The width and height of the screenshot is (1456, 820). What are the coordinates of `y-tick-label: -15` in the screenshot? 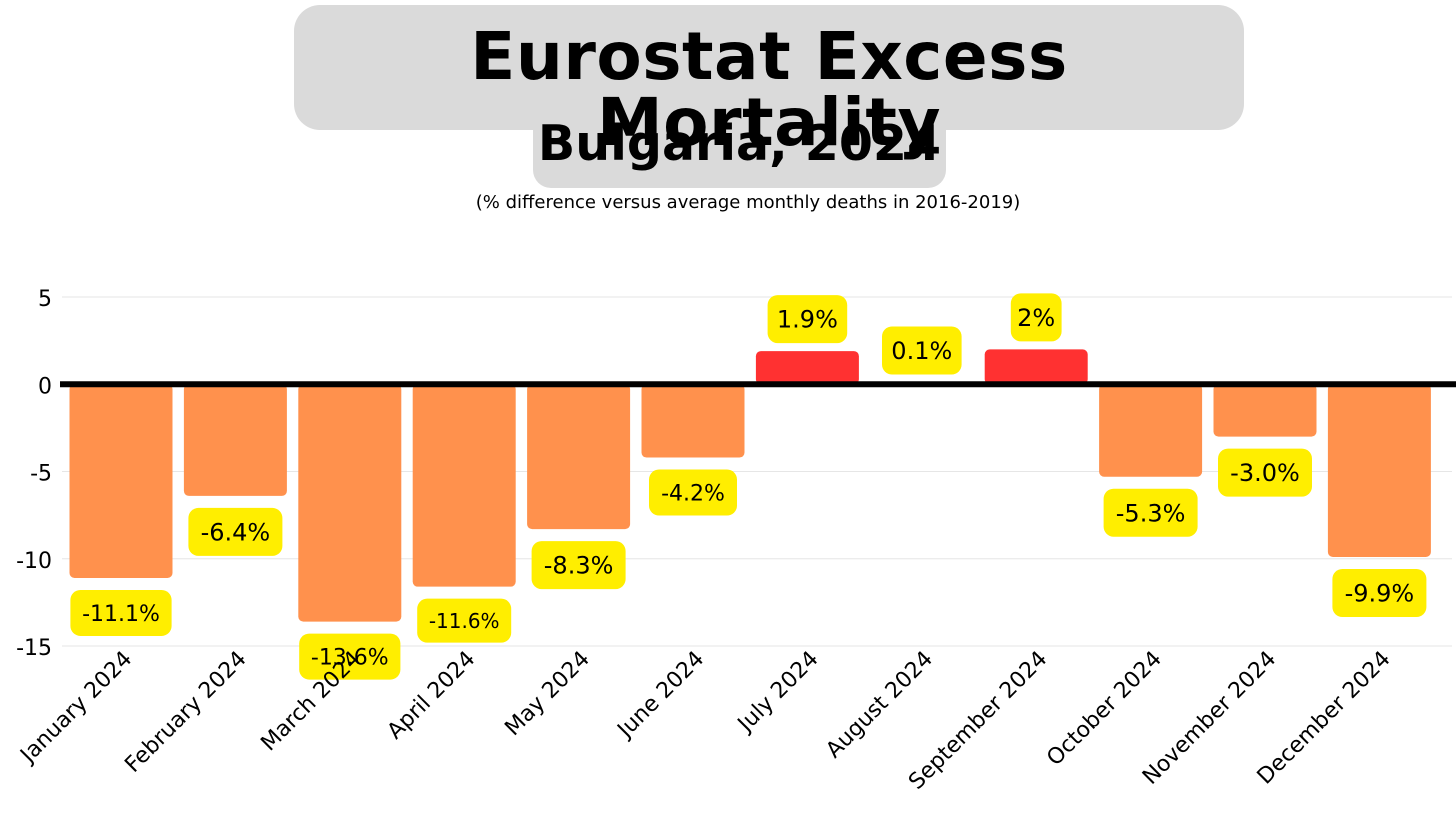 It's located at (34, 648).